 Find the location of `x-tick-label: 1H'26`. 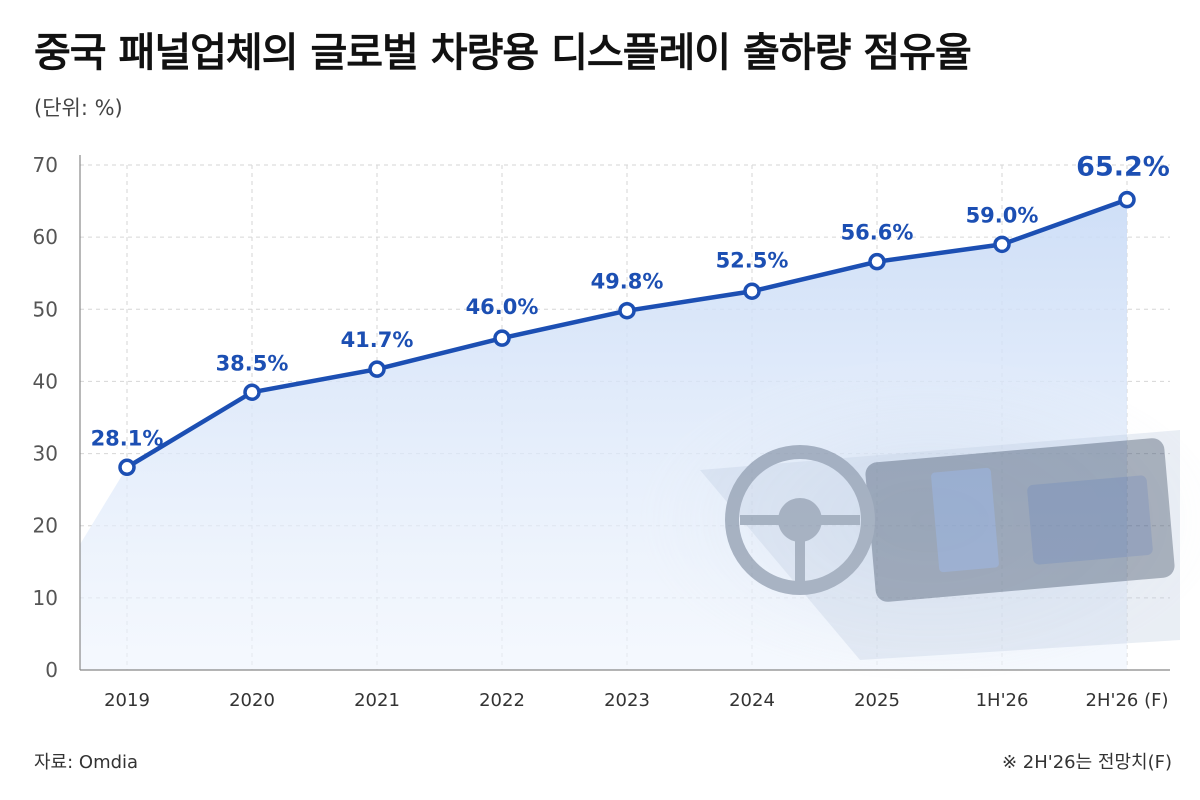

x-tick-label: 1H'26 is located at coordinates (1002, 700).